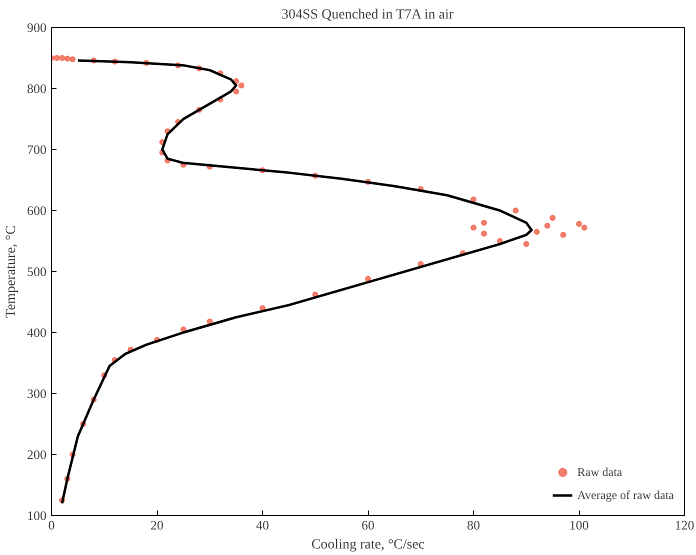 The height and width of the screenshot is (555, 696). What do you see at coordinates (367, 15) in the screenshot?
I see `chart-title: 304SS Quenched in T7A in air` at bounding box center [367, 15].